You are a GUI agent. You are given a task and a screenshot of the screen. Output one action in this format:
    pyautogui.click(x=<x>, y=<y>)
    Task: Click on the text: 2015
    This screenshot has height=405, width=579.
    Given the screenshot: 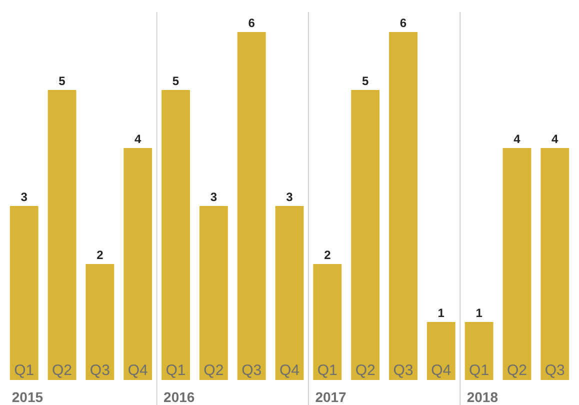 What is the action you would take?
    pyautogui.click(x=28, y=397)
    